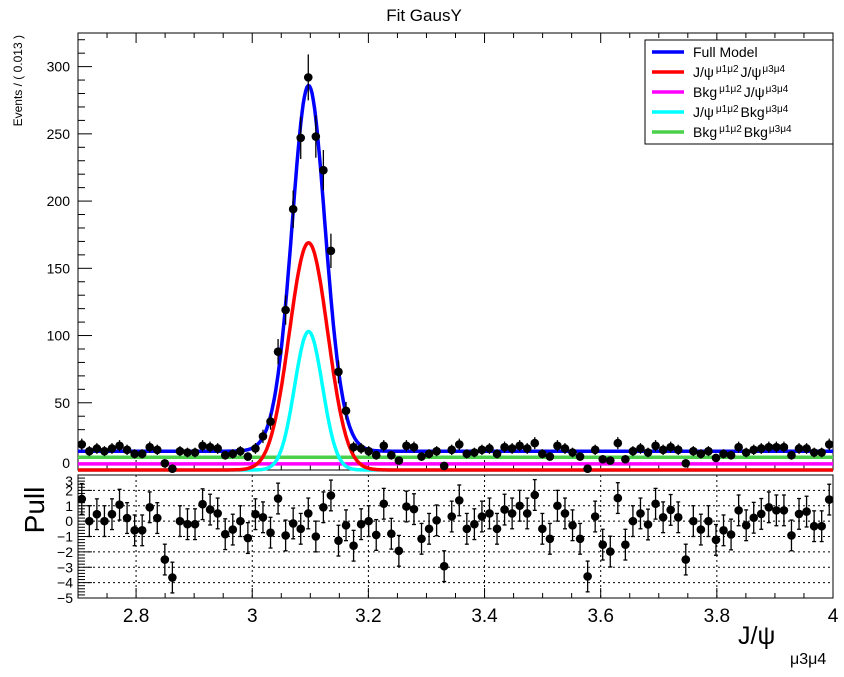 This screenshot has height=677, width=844. What do you see at coordinates (34, 510) in the screenshot?
I see `pull-axis-label: Pull` at bounding box center [34, 510].